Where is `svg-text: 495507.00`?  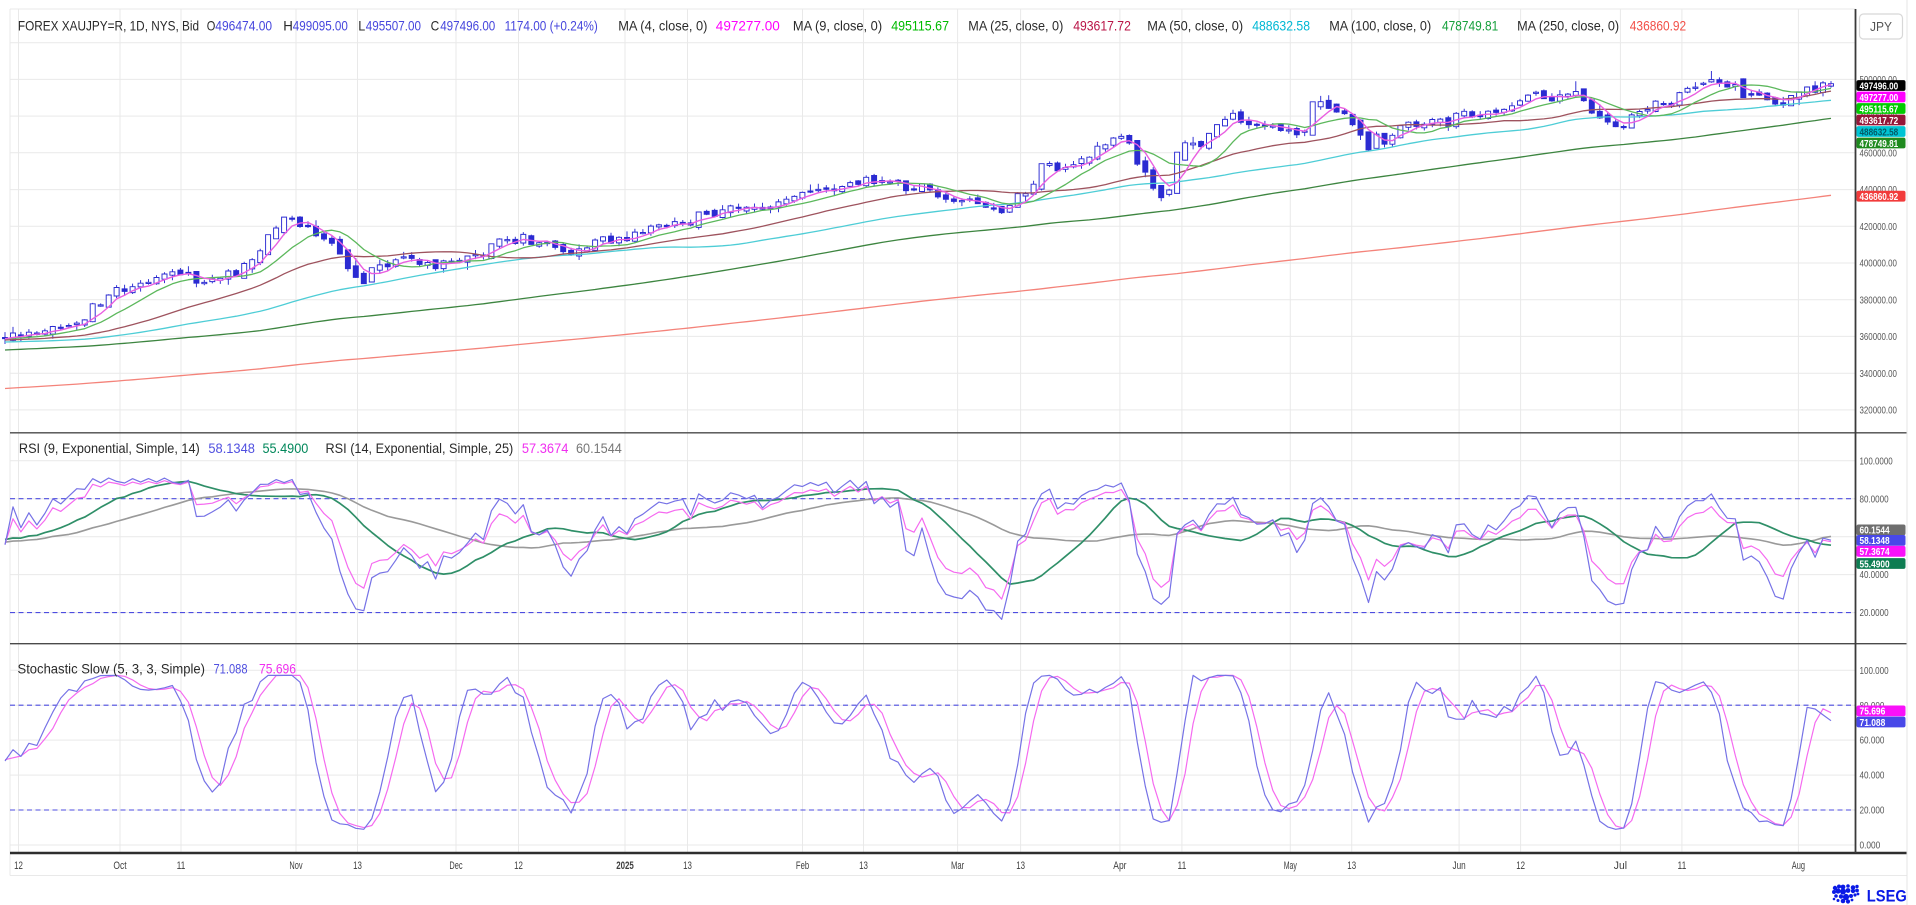 svg-text: 495507.00 is located at coordinates (393, 26).